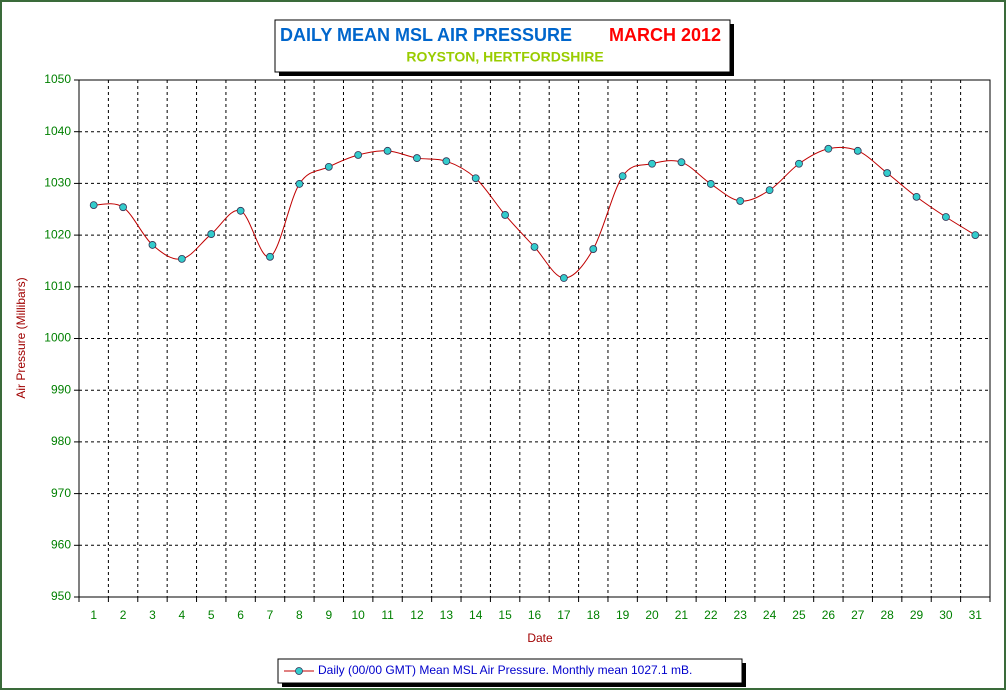 The height and width of the screenshot is (691, 1007). What do you see at coordinates (299, 671) in the screenshot?
I see `legend-marker` at bounding box center [299, 671].